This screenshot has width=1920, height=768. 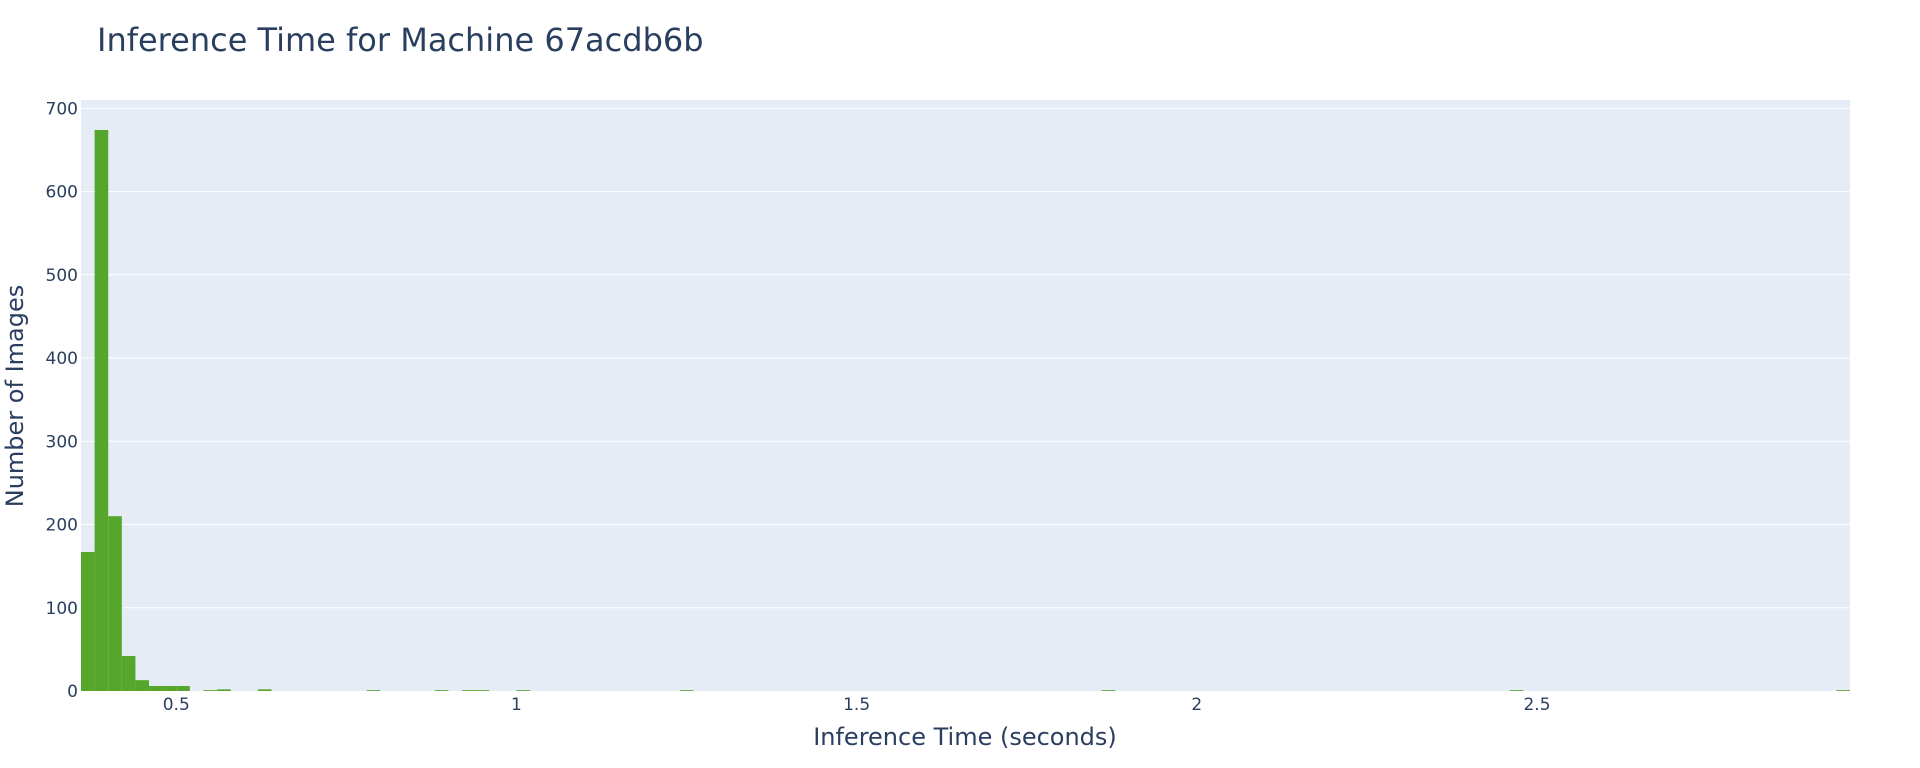 What do you see at coordinates (1196, 705) in the screenshot?
I see `x-tick-label: 2` at bounding box center [1196, 705].